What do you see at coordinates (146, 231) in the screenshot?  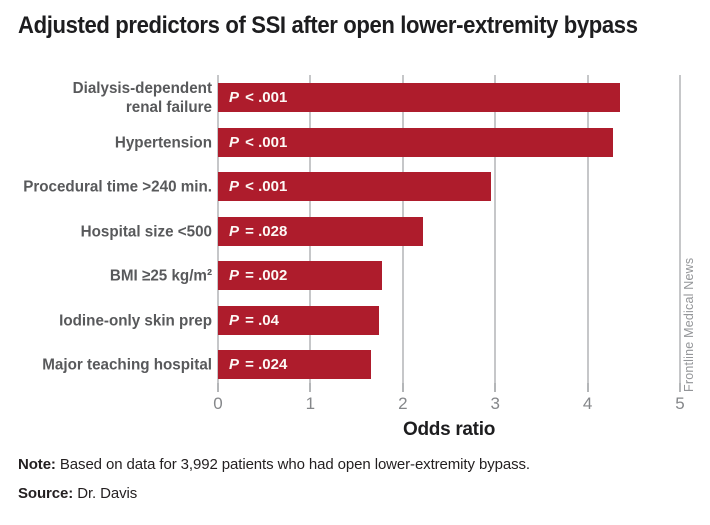 I see `category-label: Hospital size <500` at bounding box center [146, 231].